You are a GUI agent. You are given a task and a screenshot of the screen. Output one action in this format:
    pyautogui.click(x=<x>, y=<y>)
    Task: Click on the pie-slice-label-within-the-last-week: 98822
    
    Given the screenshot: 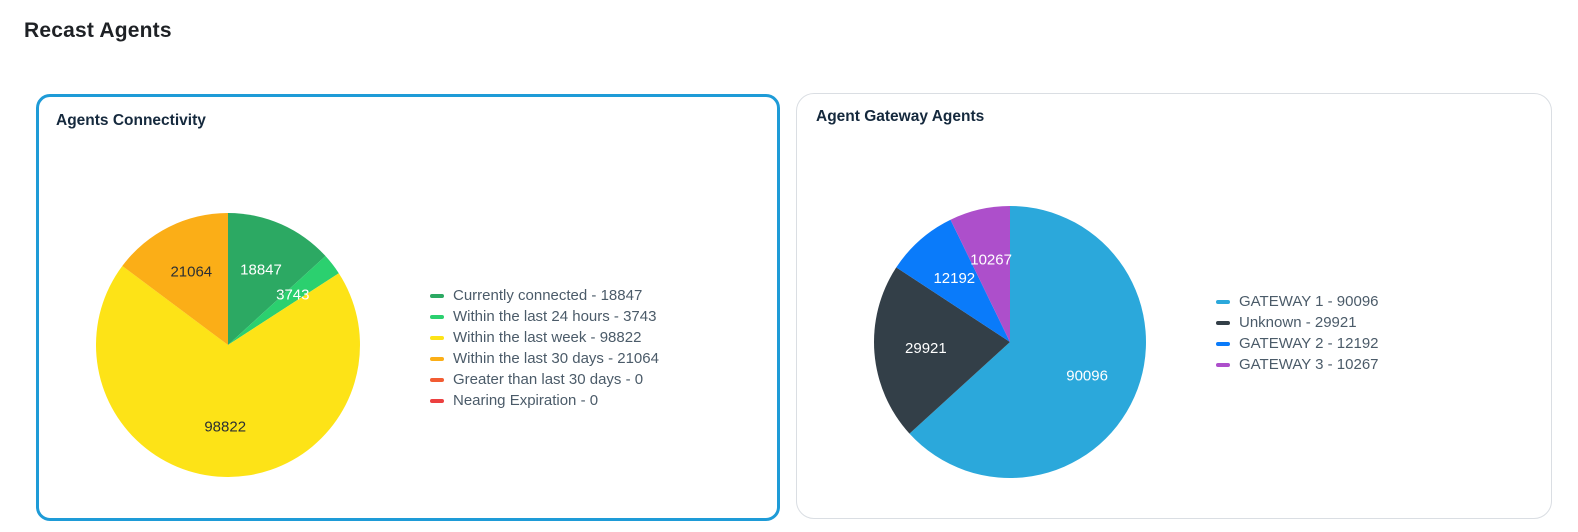 What is the action you would take?
    pyautogui.click(x=225, y=426)
    